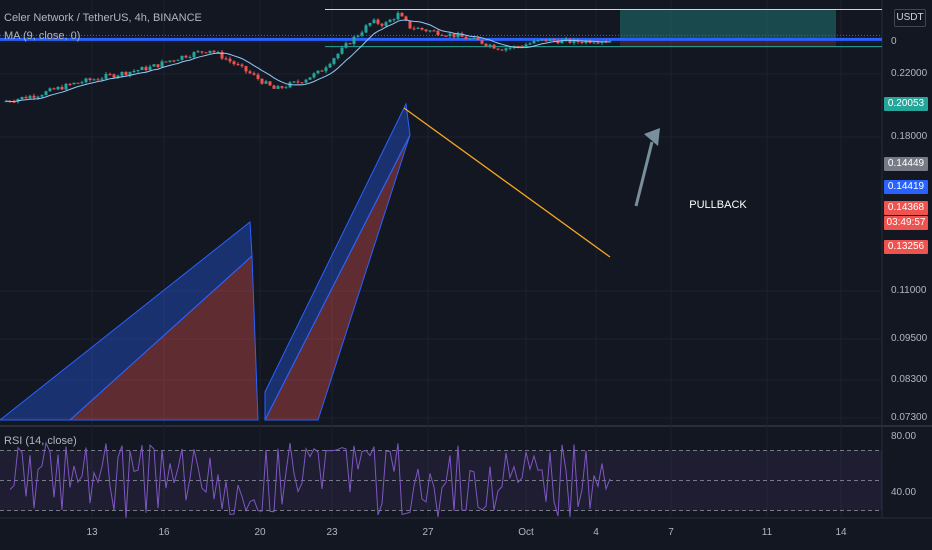  Describe the element at coordinates (906, 223) in the screenshot. I see `countdown-tag: 03:49:57` at that location.